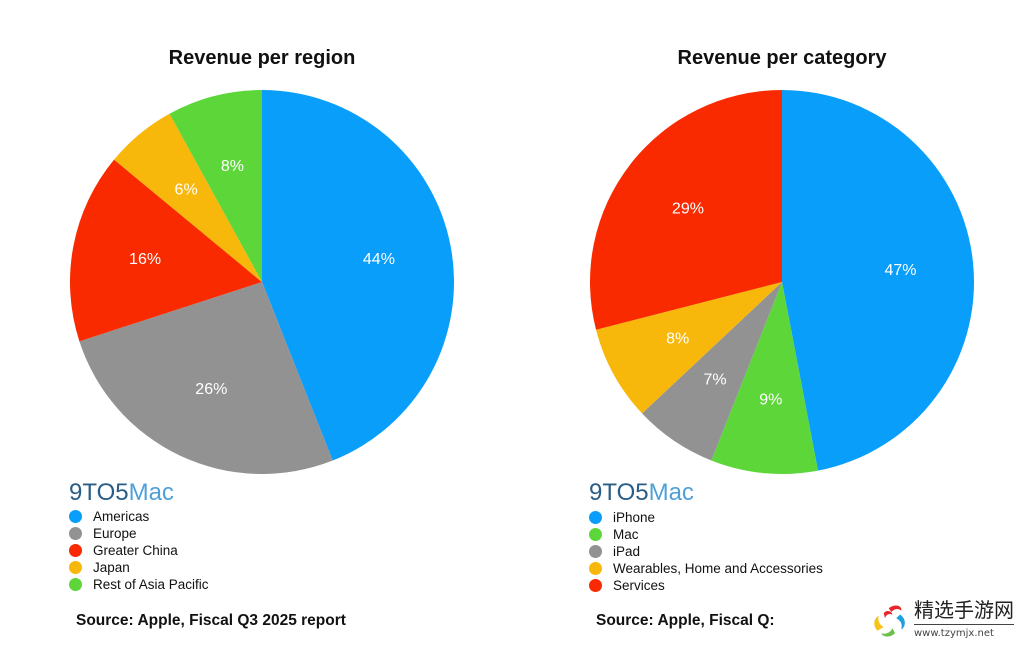 The image size is (1024, 666). Describe the element at coordinates (639, 585) in the screenshot. I see `legend-label: Services` at that location.